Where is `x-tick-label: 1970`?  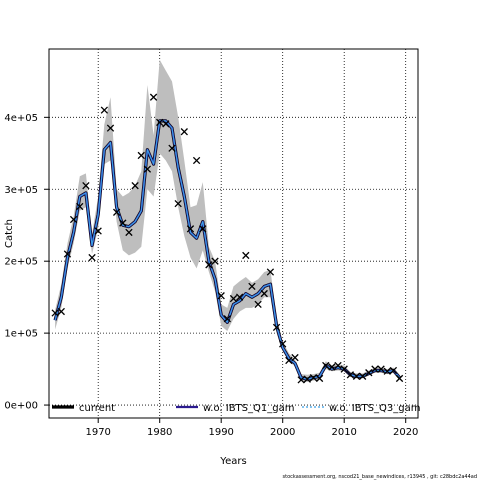 x-tick-label: 1970 is located at coordinates (97, 432).